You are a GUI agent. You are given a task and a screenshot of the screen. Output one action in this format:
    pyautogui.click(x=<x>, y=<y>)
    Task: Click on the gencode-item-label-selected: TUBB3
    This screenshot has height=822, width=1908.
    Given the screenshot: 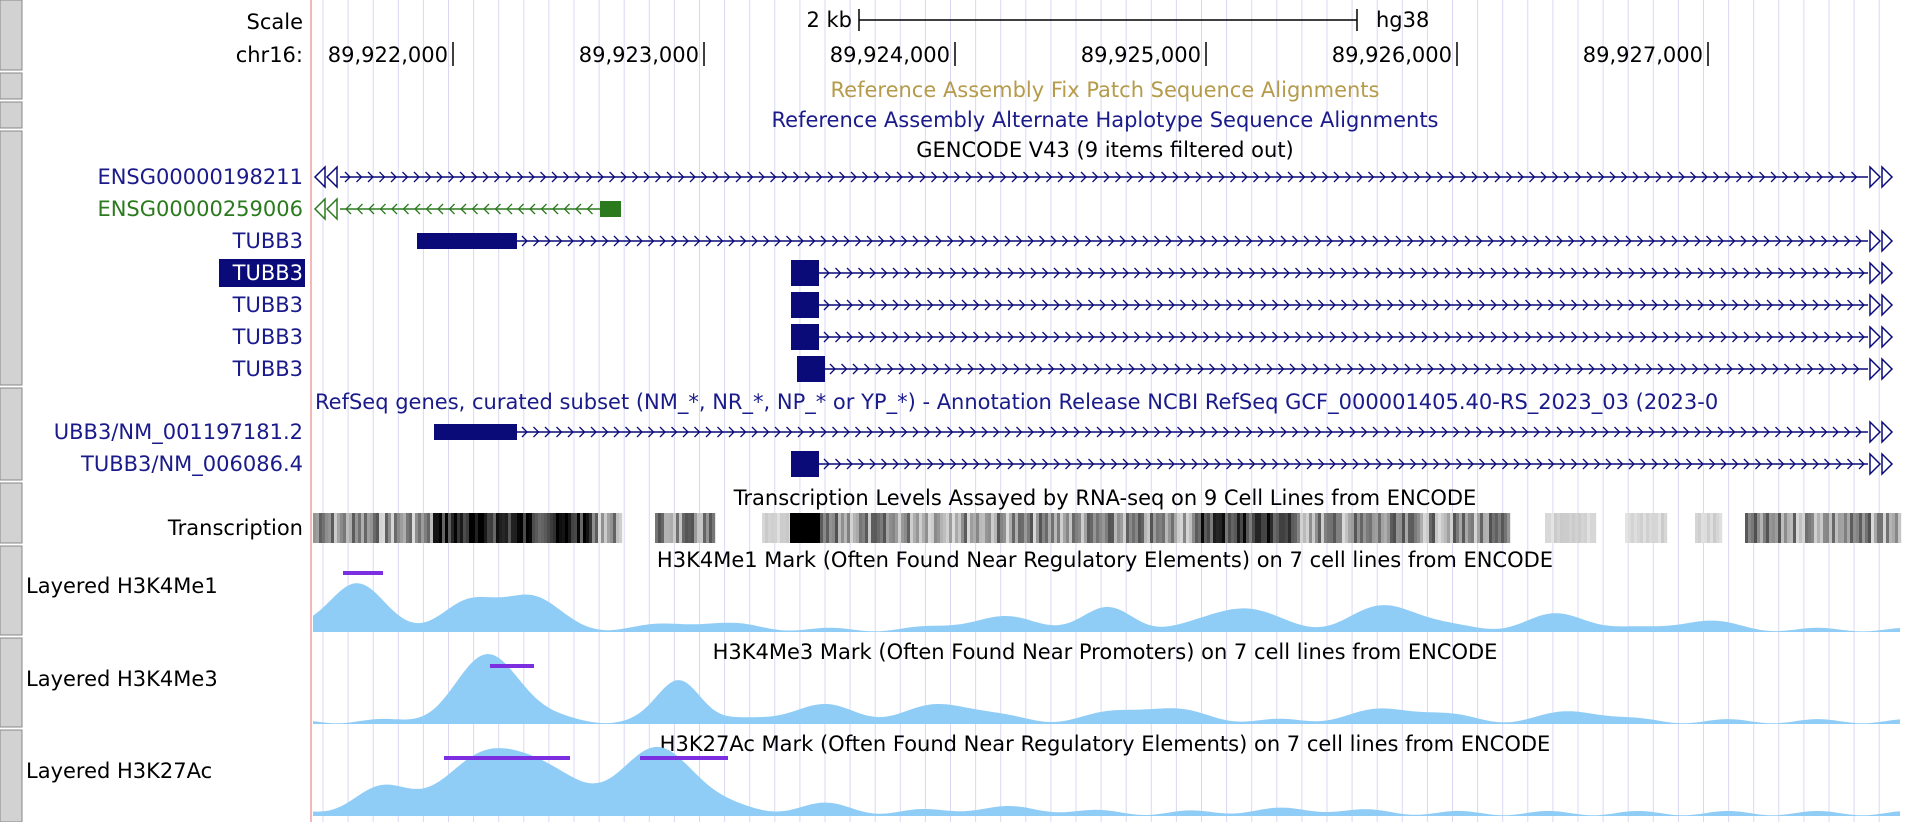 What is the action you would take?
    pyautogui.click(x=267, y=273)
    